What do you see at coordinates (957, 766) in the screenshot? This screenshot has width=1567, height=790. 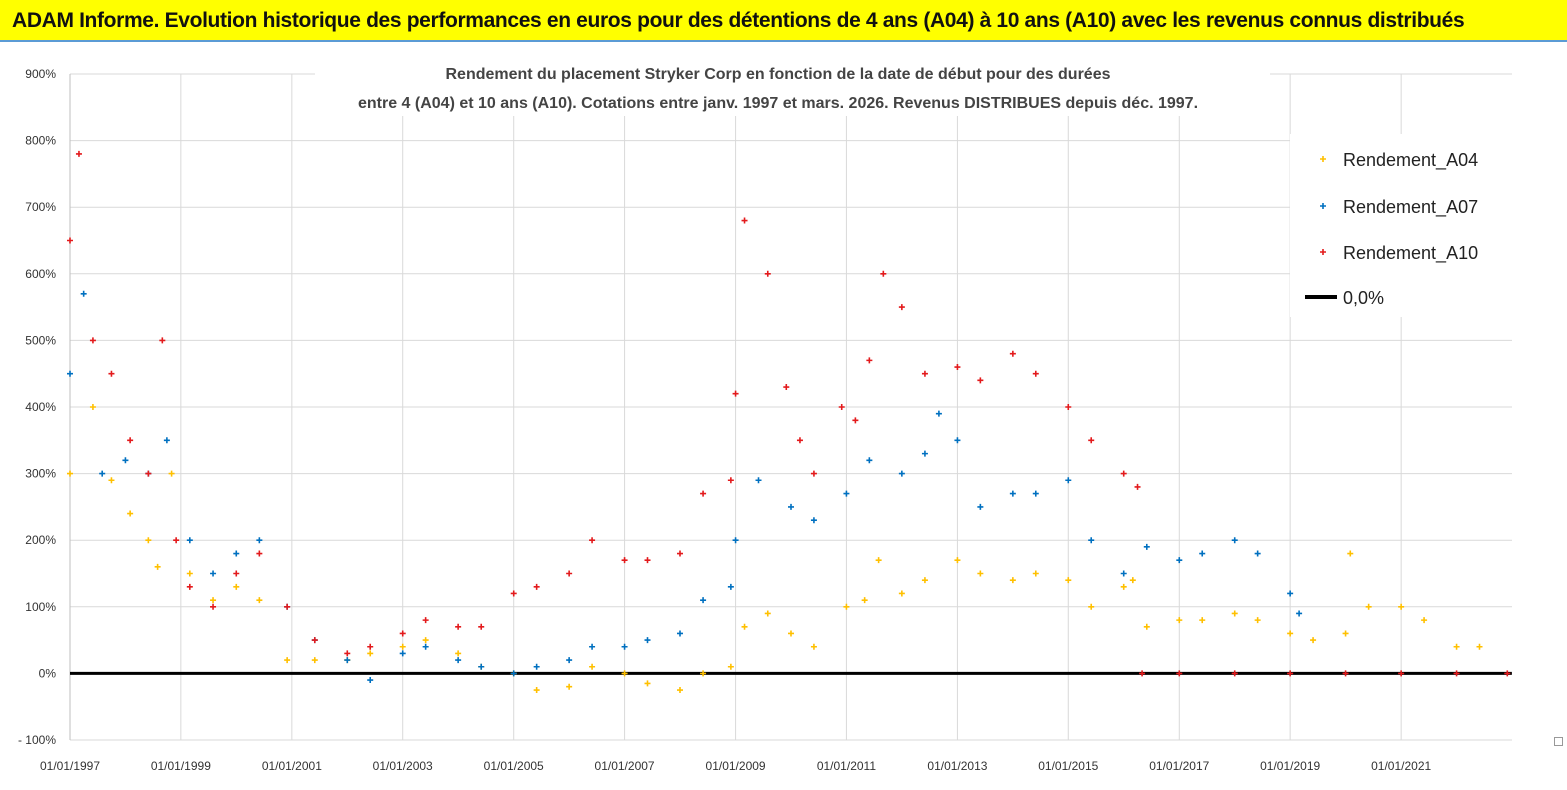 I see `x-tick-label: 01/01/2013` at bounding box center [957, 766].